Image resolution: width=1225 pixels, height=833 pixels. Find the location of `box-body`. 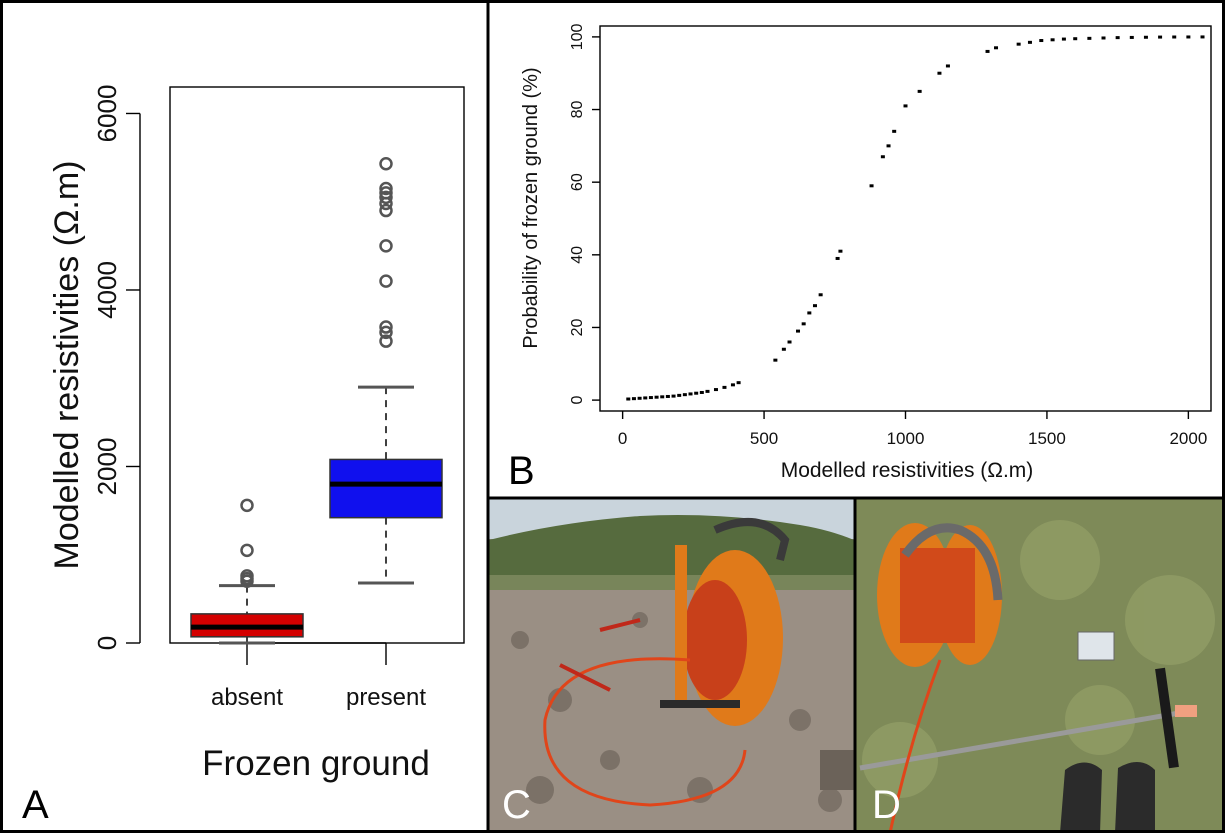

box-body is located at coordinates (386, 488).